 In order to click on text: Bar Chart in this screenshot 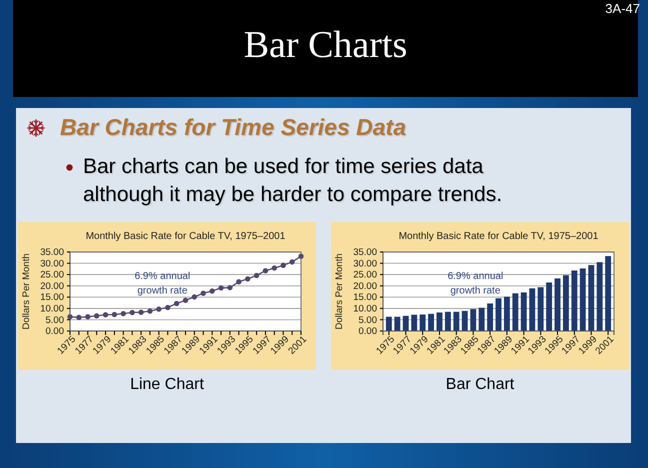, I will do `click(480, 384)`.